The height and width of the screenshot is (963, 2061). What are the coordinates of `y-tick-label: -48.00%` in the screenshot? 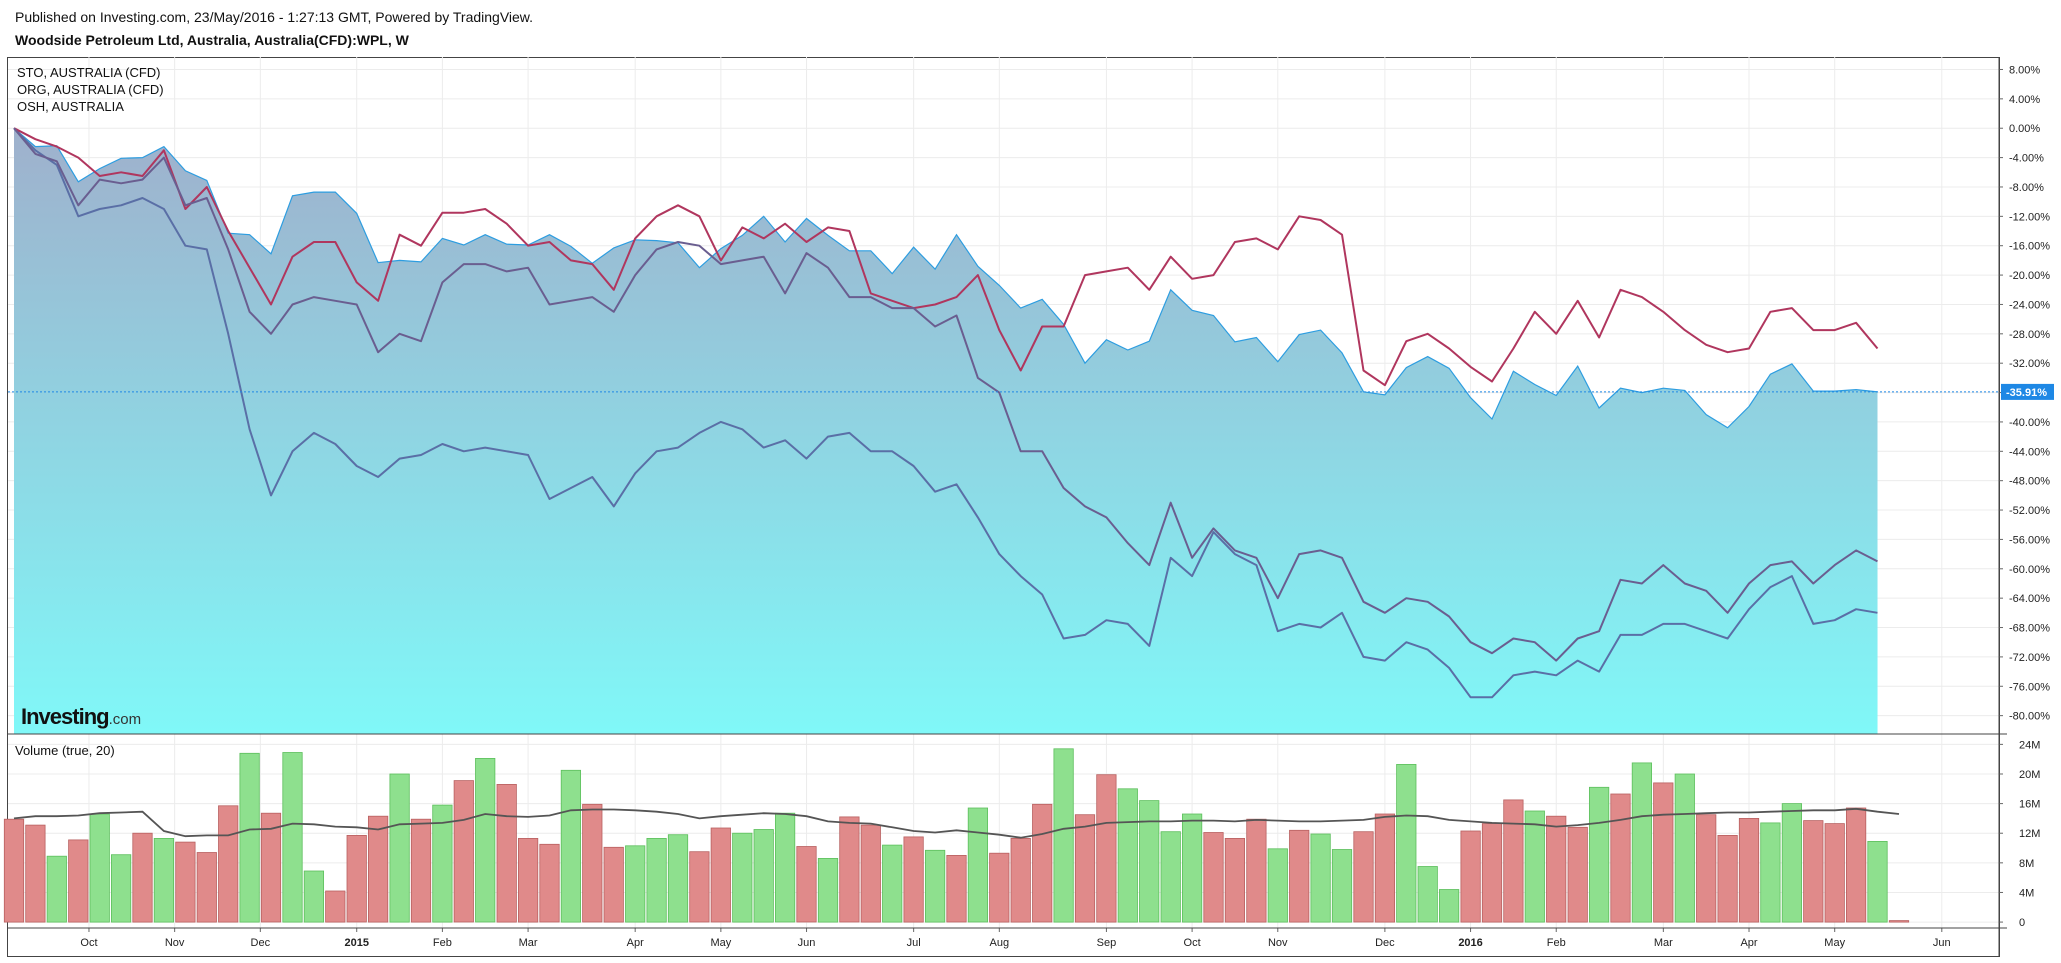 It's located at (2029, 482).